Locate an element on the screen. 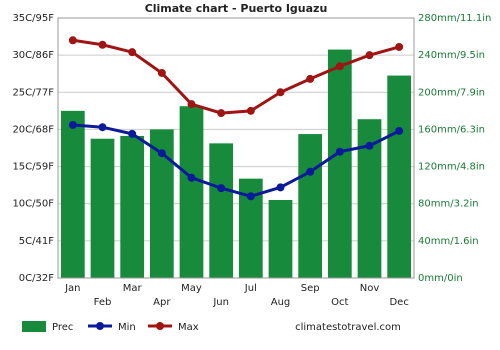 This screenshot has width=500, height=350. y2-tick-label: 0mm/0in is located at coordinates (440, 278).